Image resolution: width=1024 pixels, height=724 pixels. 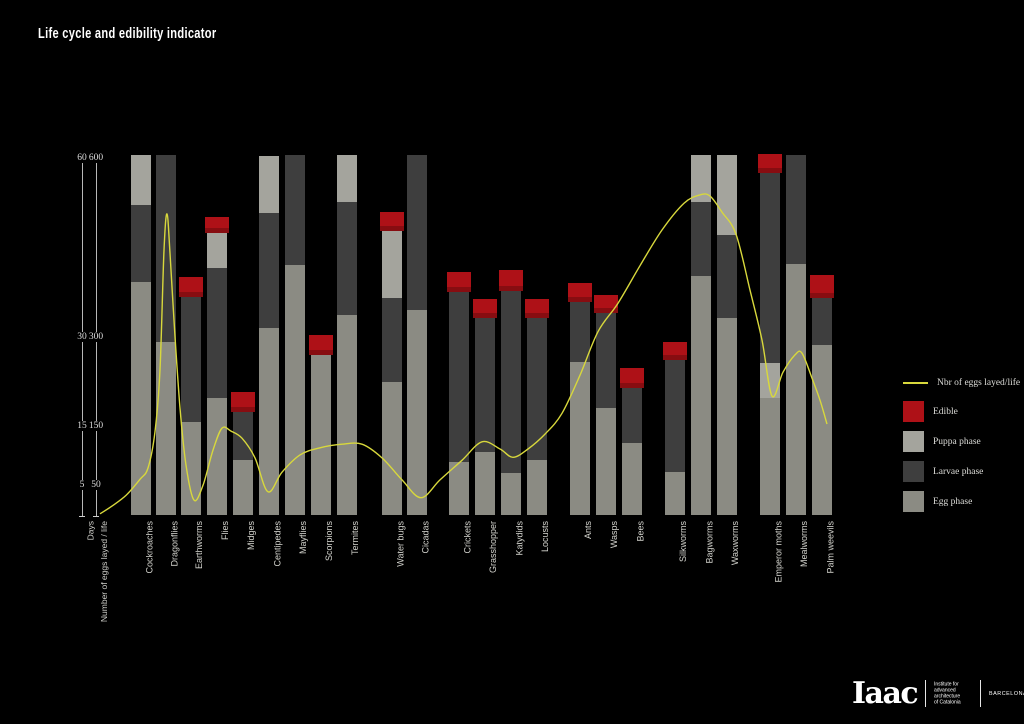 I want to click on segment-puppa-emperor-moths, so click(x=770, y=380).